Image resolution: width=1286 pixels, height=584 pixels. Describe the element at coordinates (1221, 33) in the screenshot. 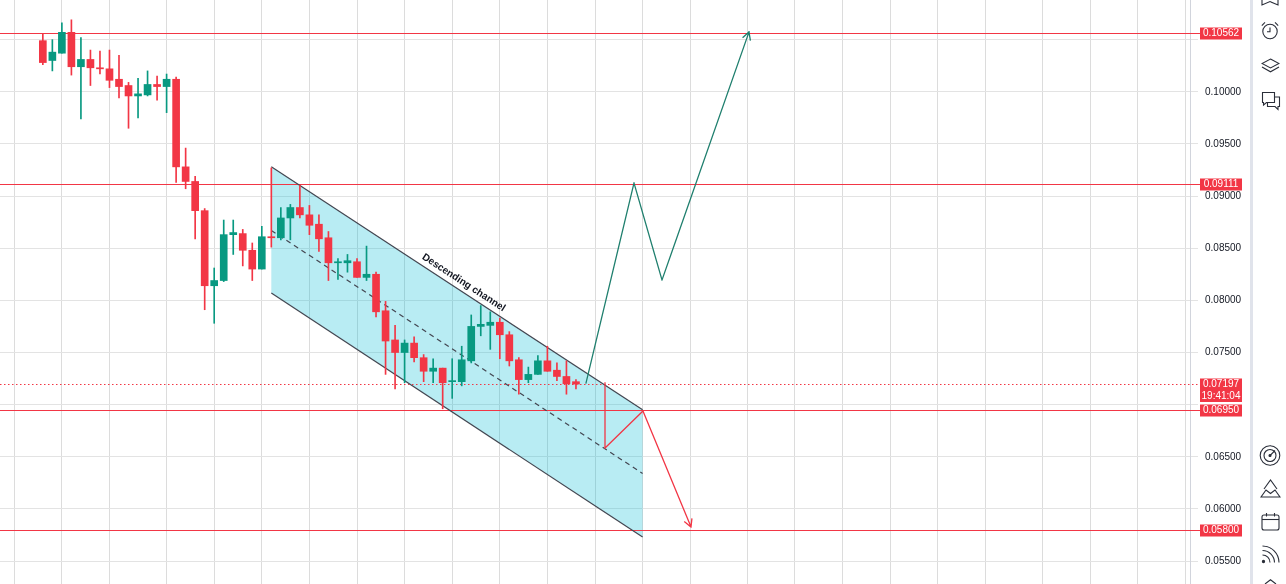

I see `ref-line-label: 0.10562` at that location.